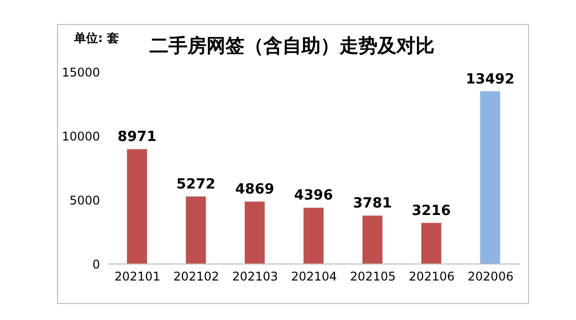  Describe the element at coordinates (84, 200) in the screenshot. I see `y-tick-label: 5000` at that location.